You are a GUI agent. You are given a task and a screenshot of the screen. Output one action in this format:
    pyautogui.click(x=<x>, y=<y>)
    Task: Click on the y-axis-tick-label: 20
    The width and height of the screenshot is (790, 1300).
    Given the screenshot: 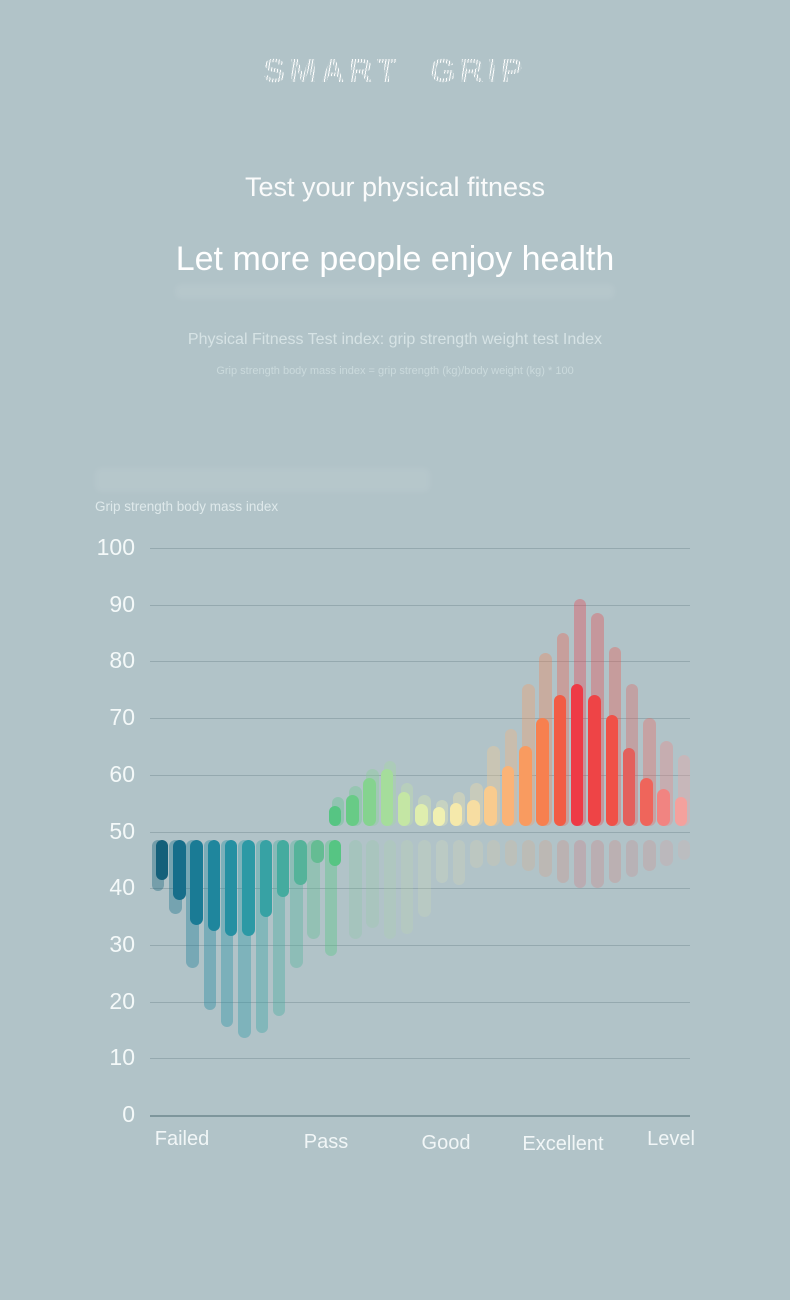 What is the action you would take?
    pyautogui.click(x=122, y=1000)
    